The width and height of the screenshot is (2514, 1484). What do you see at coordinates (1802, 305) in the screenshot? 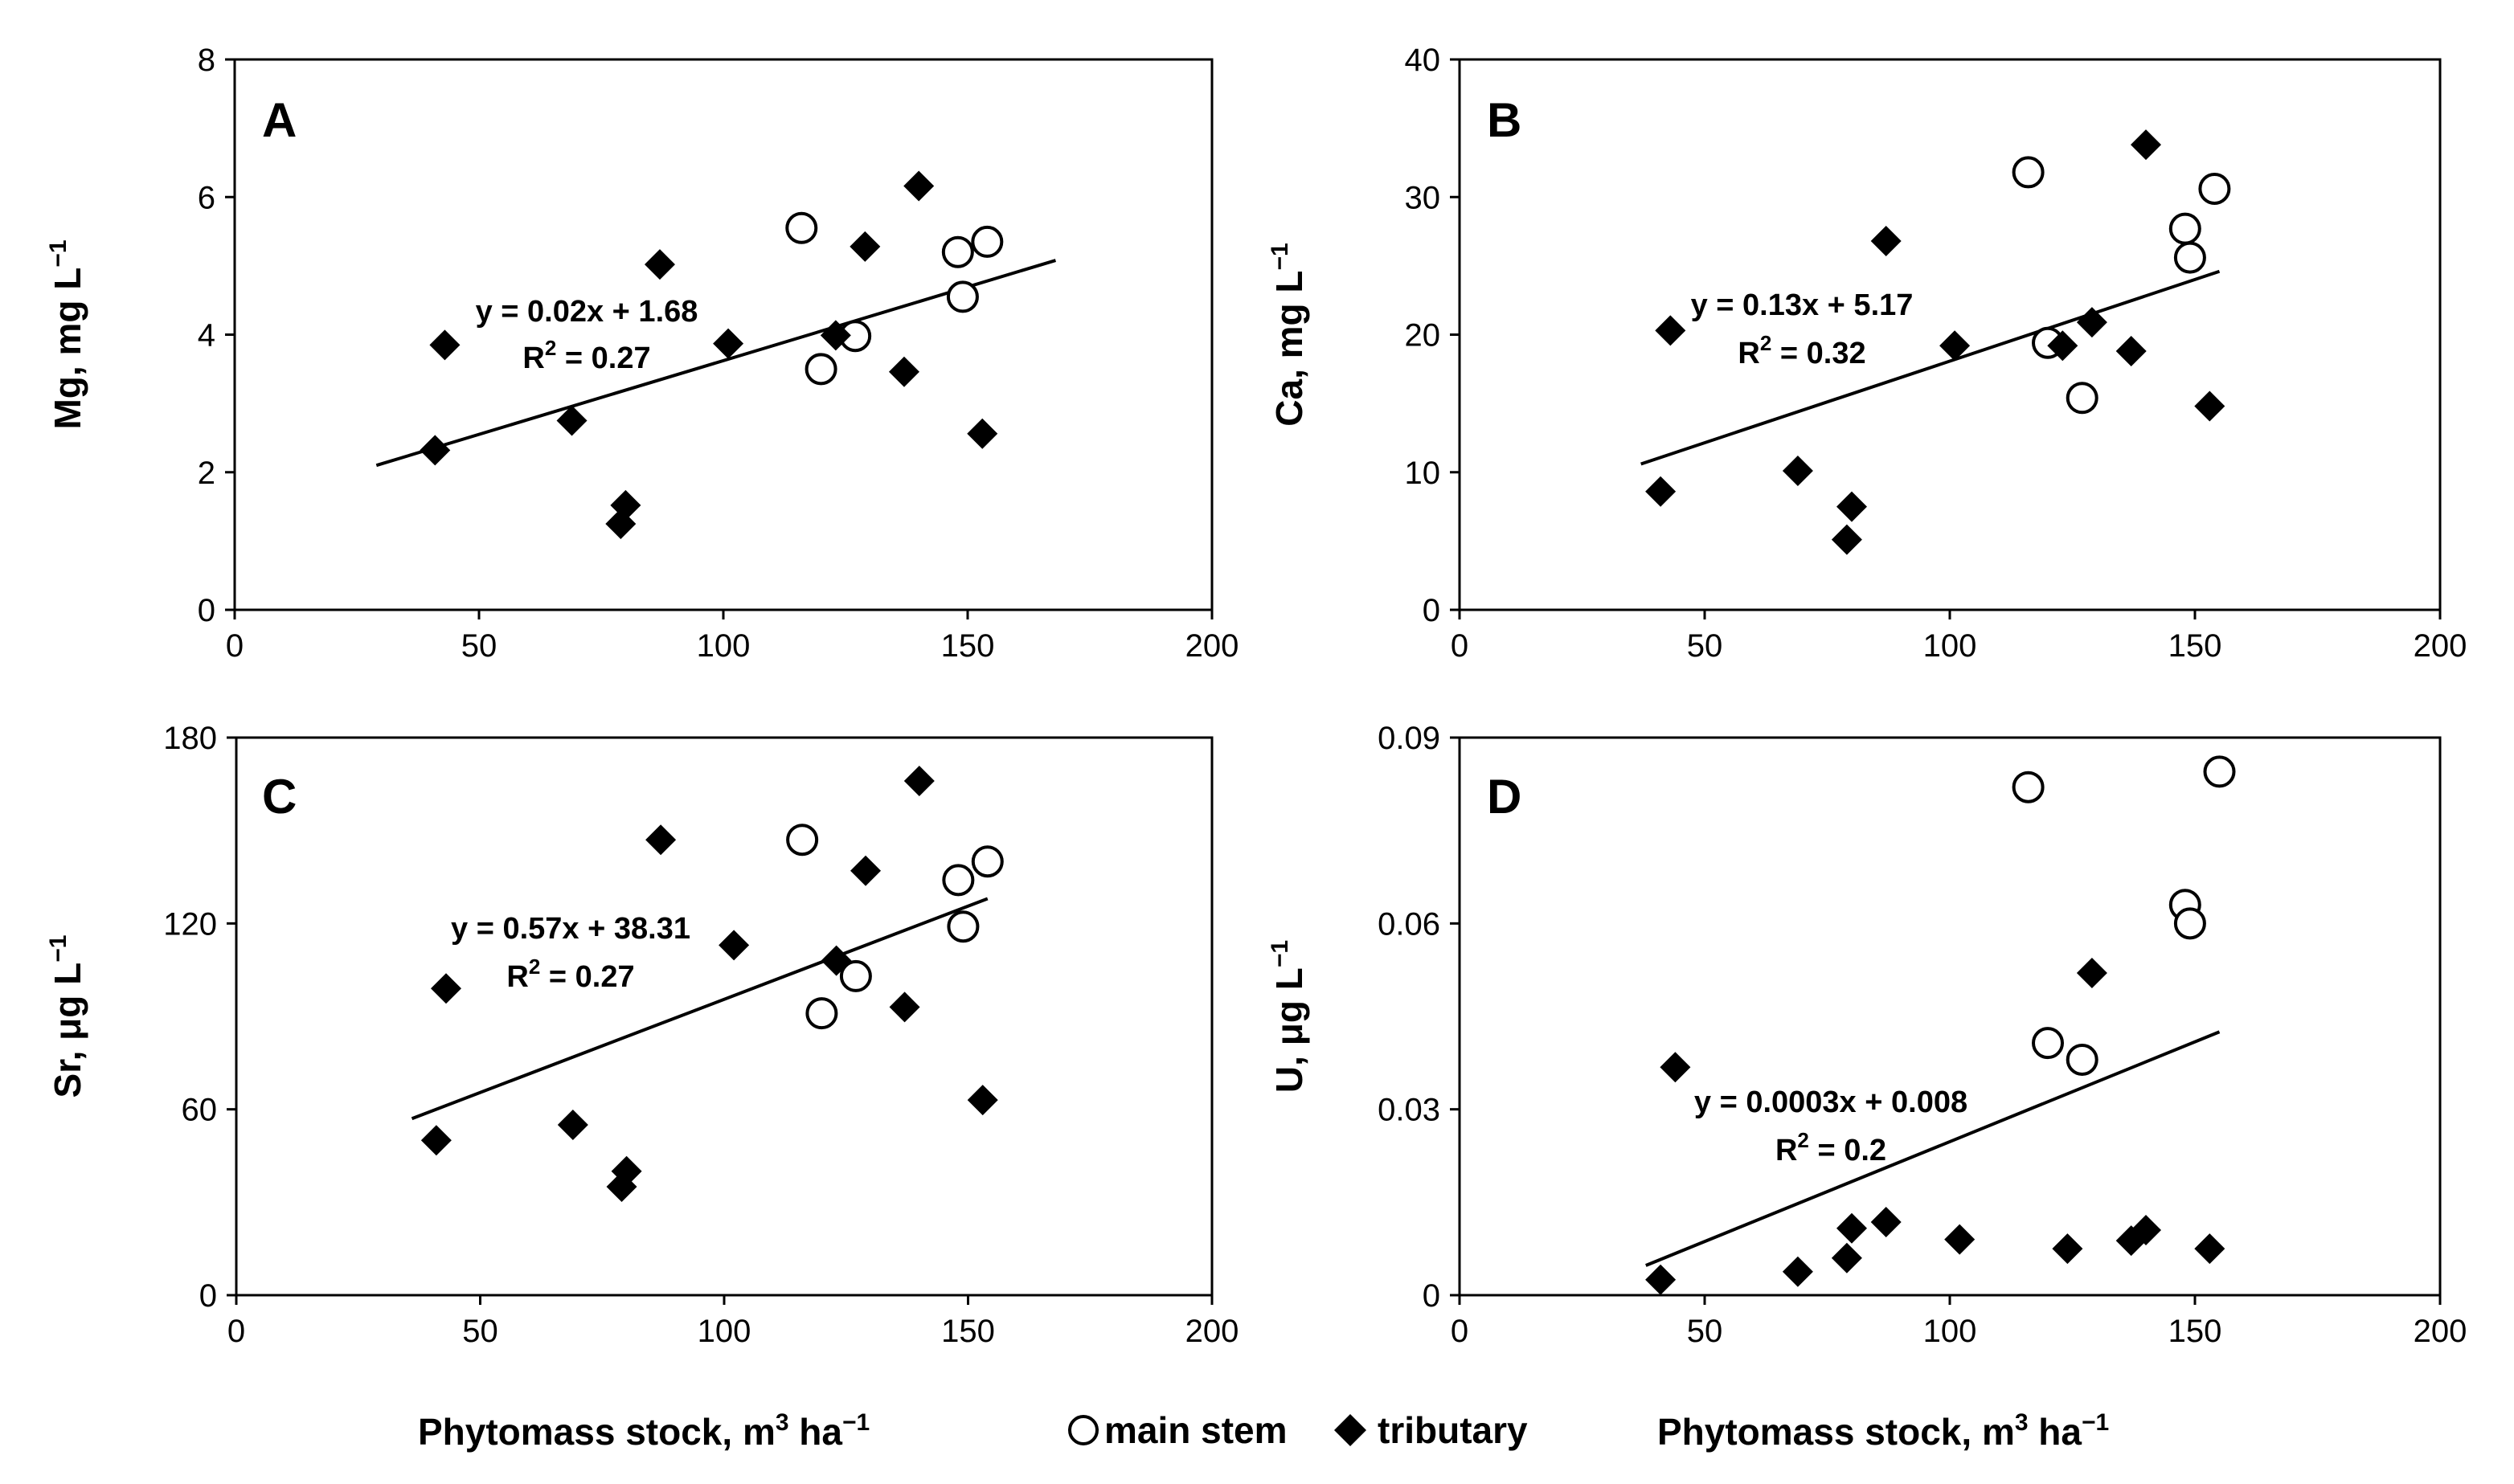
I see `regression-equation: y = 0.13x + 5.17` at bounding box center [1802, 305].